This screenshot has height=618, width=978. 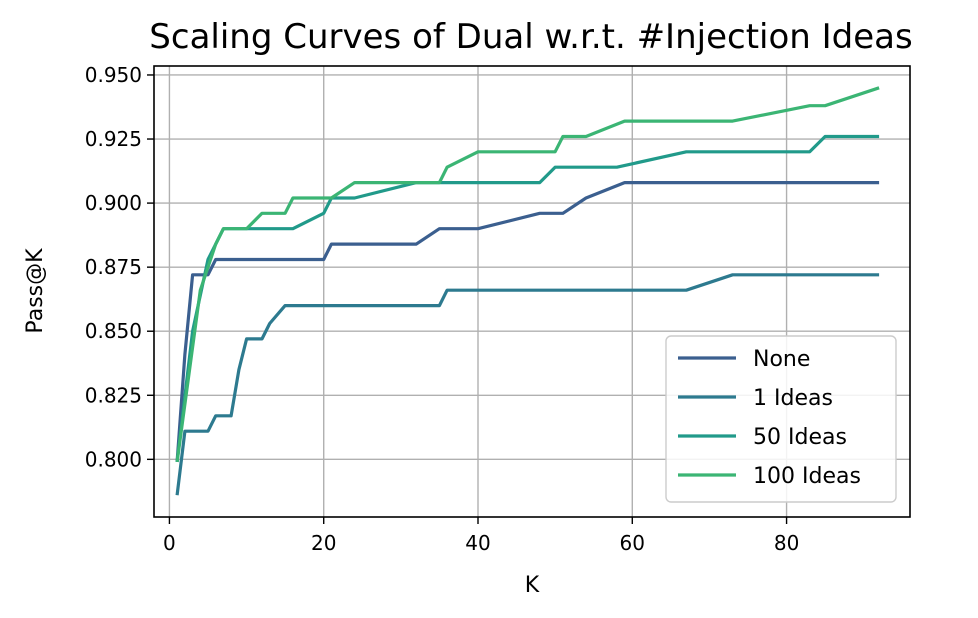 What do you see at coordinates (477, 543) in the screenshot?
I see `x-tick-label: 40` at bounding box center [477, 543].